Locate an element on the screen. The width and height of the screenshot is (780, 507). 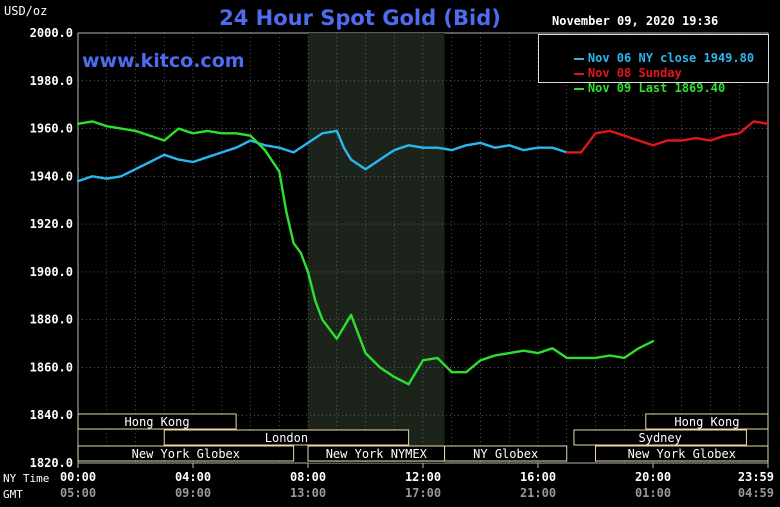
y-tick-label: 1940.0 is located at coordinates (51, 176).